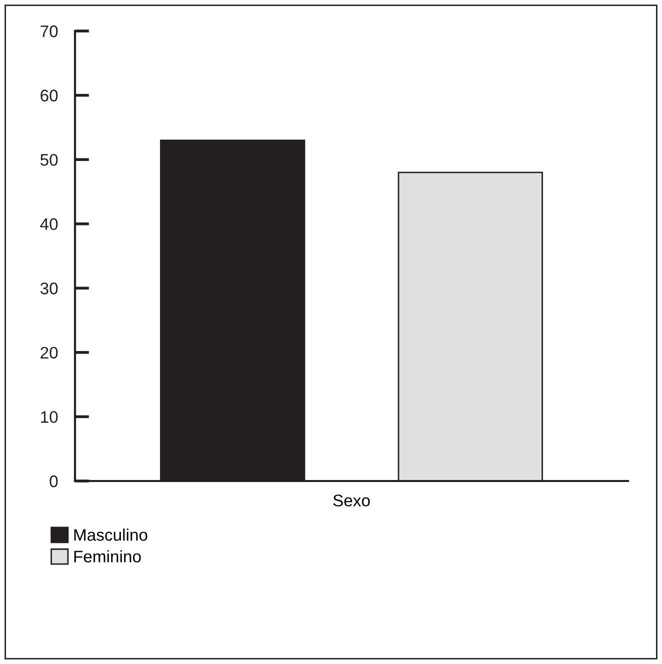 The image size is (662, 664). I want to click on y-tick-label: 60, so click(49, 96).